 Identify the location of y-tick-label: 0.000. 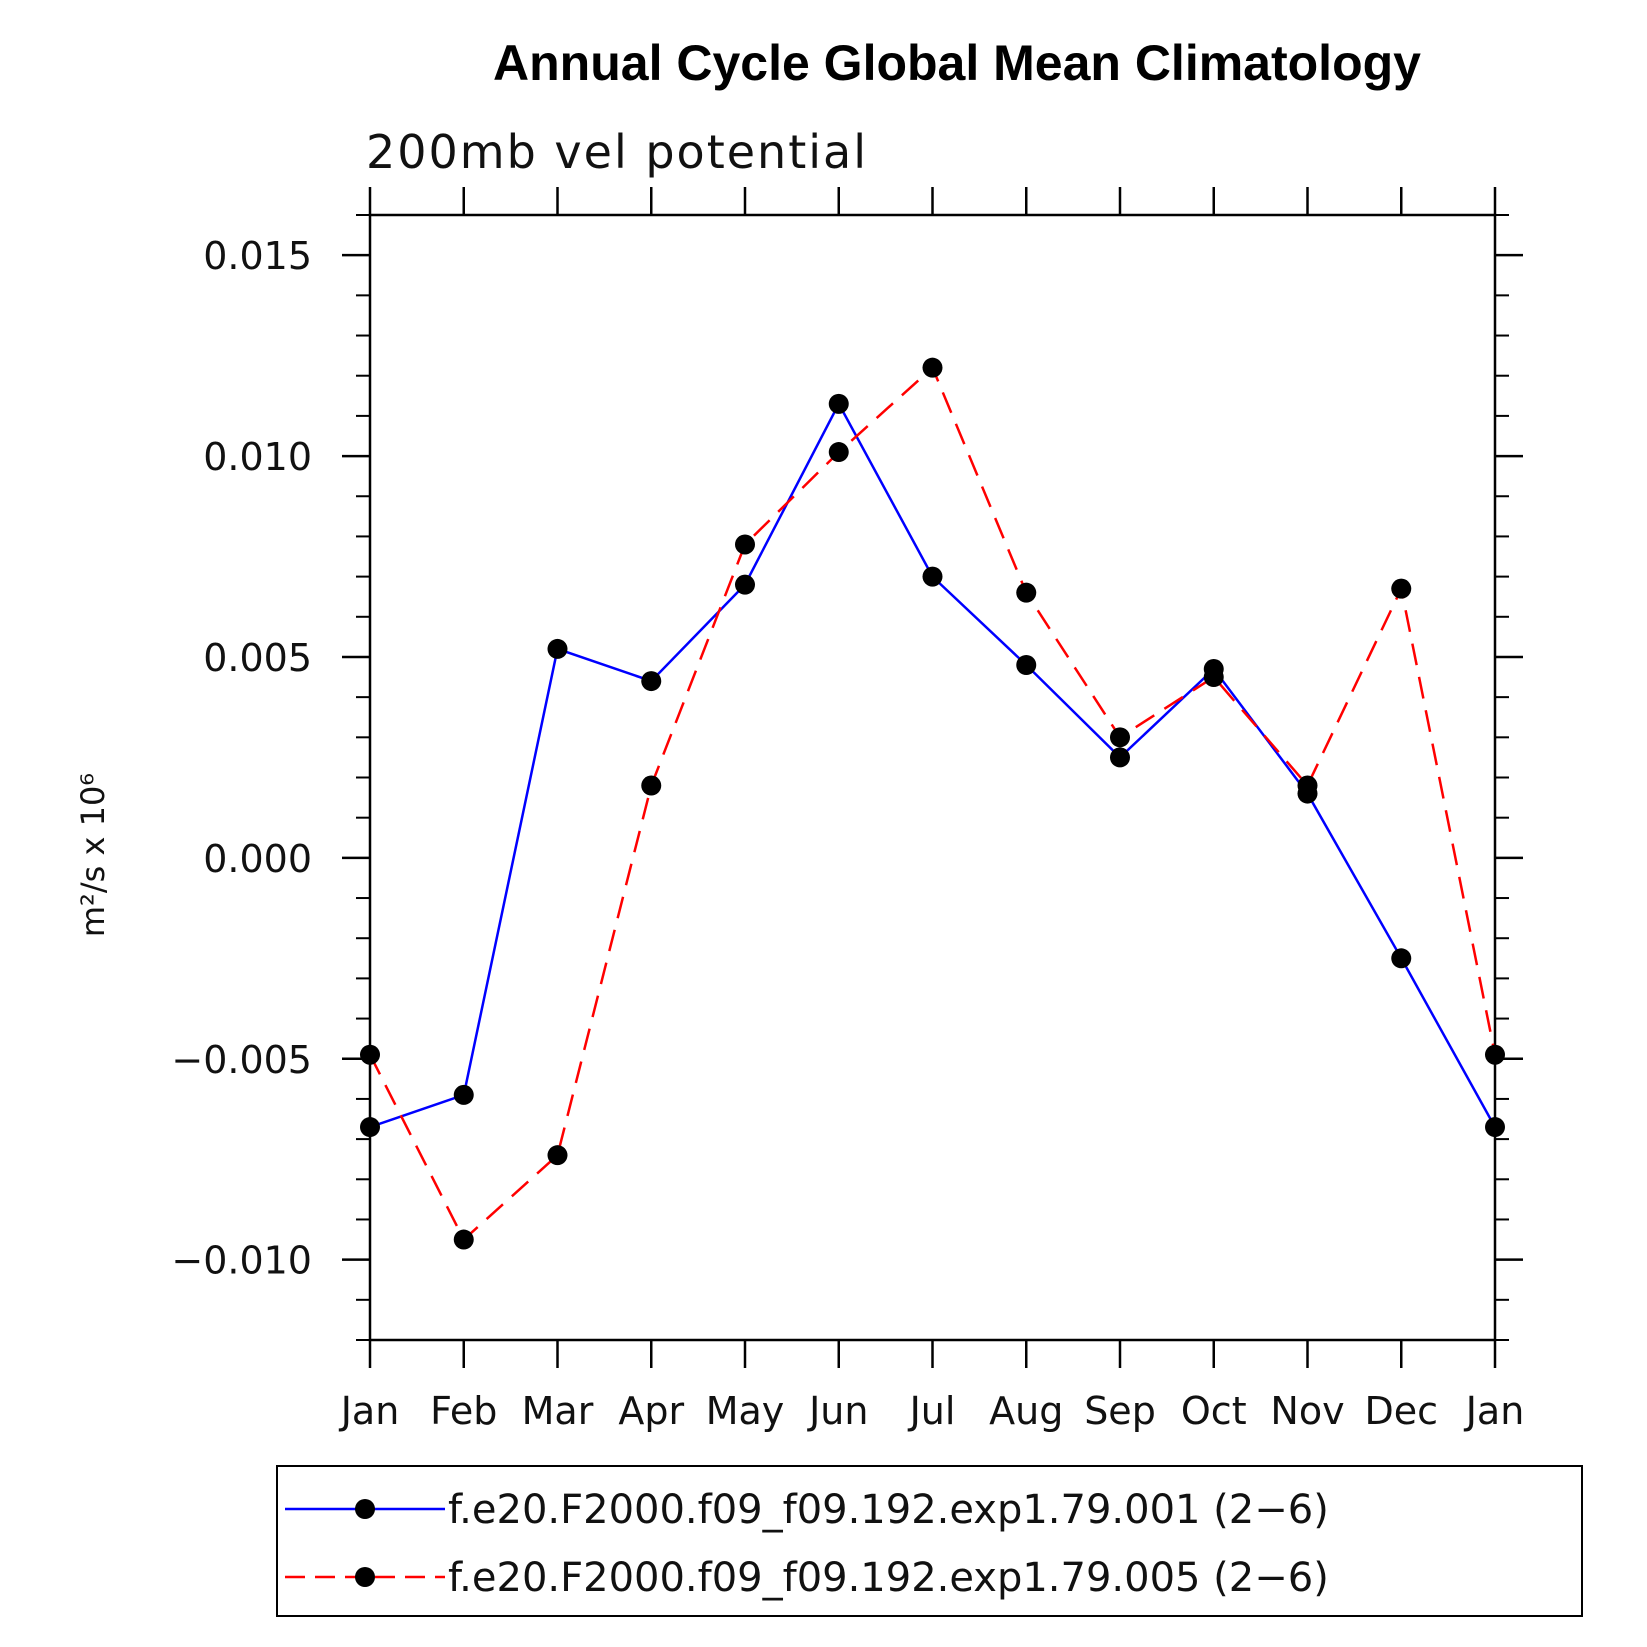
(257, 859).